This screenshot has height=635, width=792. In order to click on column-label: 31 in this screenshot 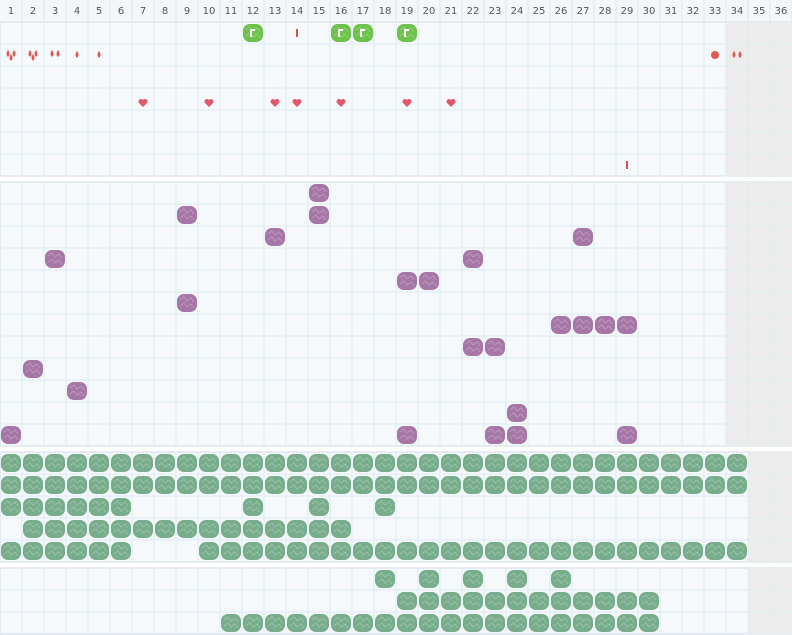, I will do `click(671, 11)`.